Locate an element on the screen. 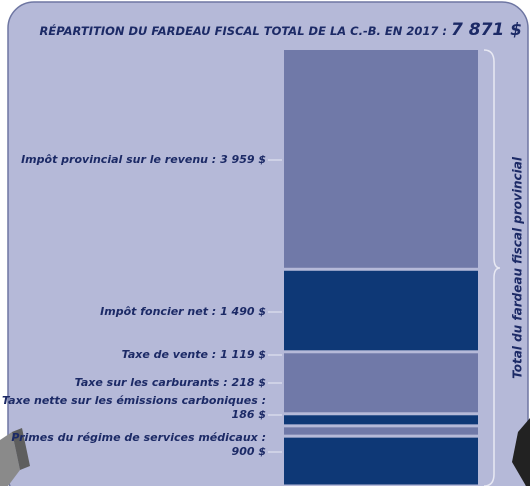 The width and height of the screenshot is (530, 486). category-name: Taxe de vente : is located at coordinates (169, 354).